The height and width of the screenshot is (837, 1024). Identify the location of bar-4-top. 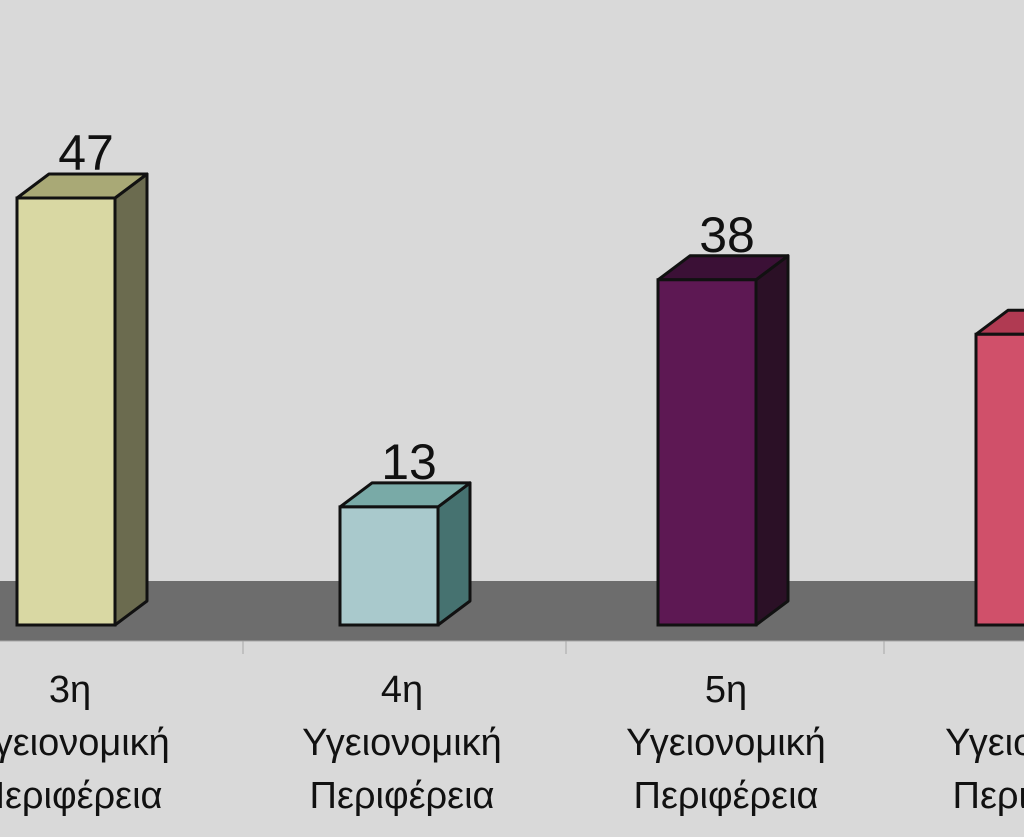
(999, 322).